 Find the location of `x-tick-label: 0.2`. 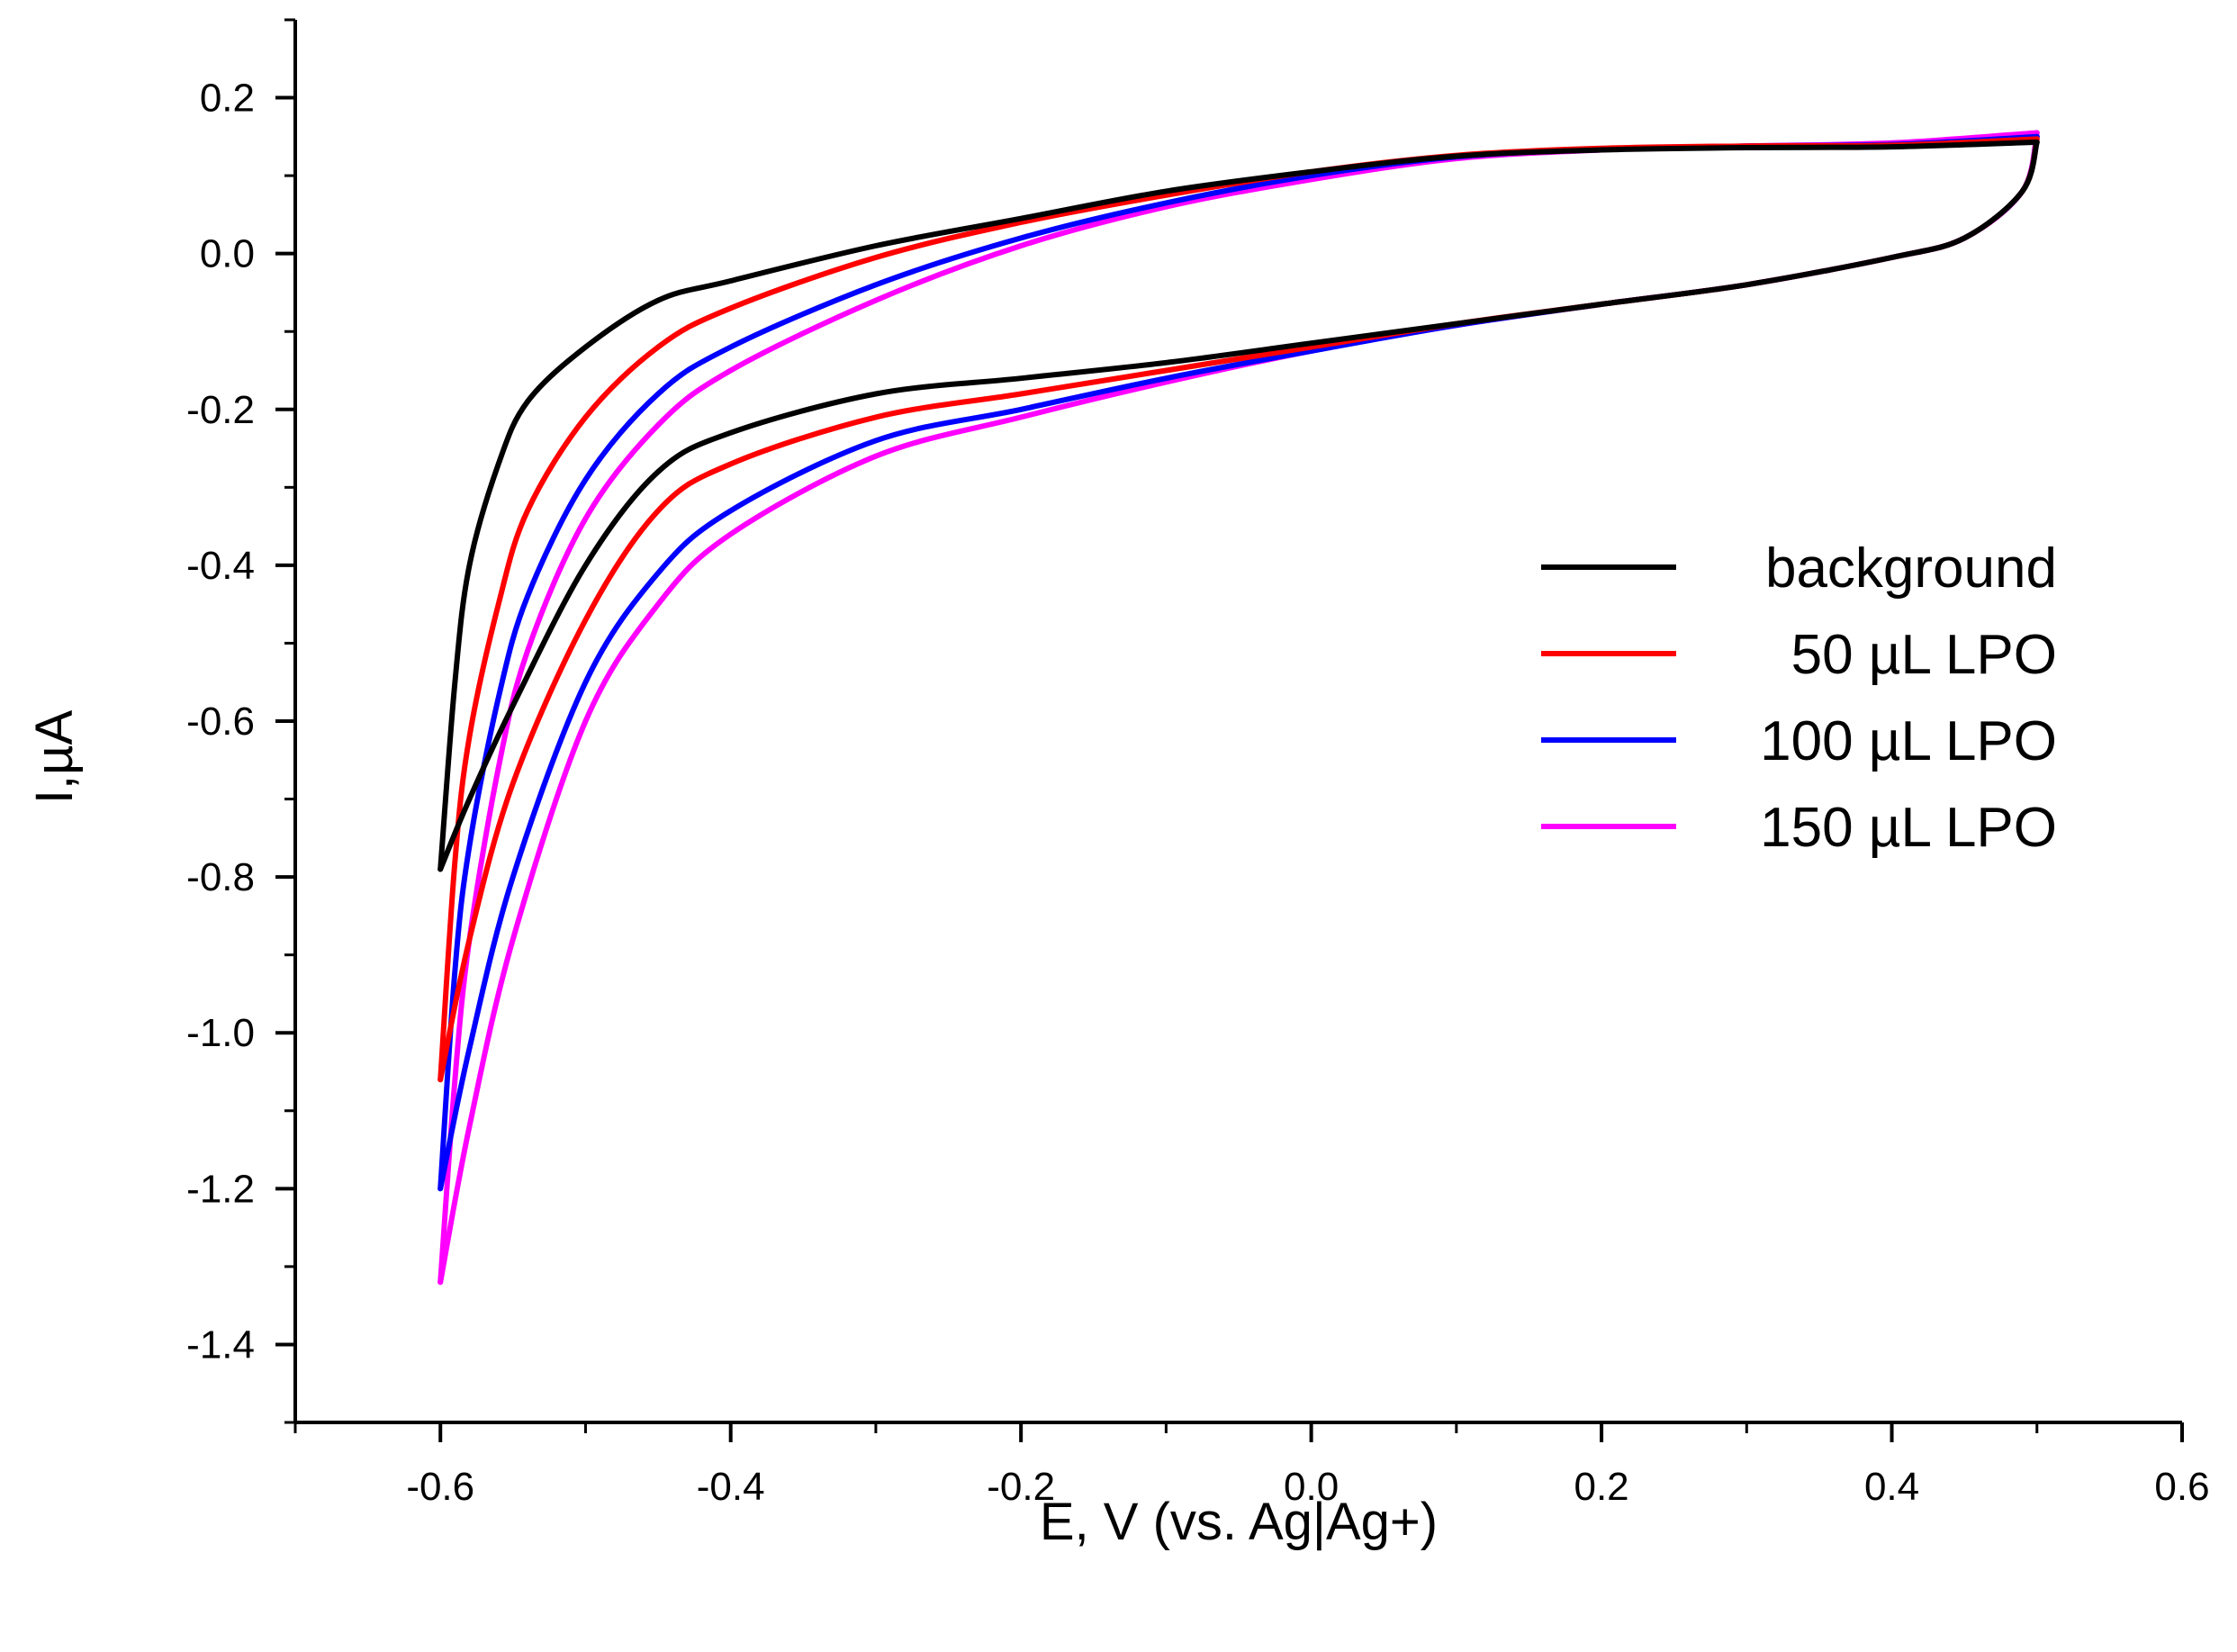

x-tick-label: 0.2 is located at coordinates (1601, 1487).